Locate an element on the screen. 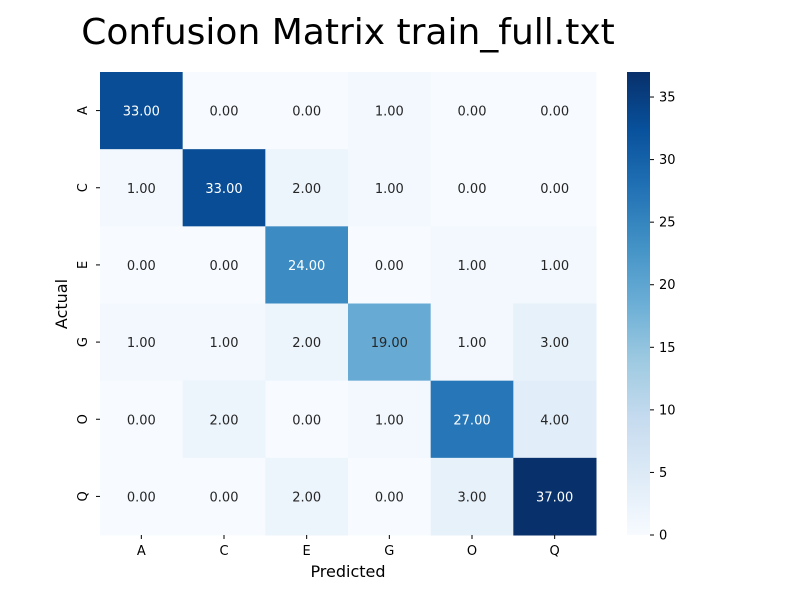 The height and width of the screenshot is (600, 800). colorbar-ticks: 0 5 10 15 20 25 30 35 is located at coordinates (663, 317).